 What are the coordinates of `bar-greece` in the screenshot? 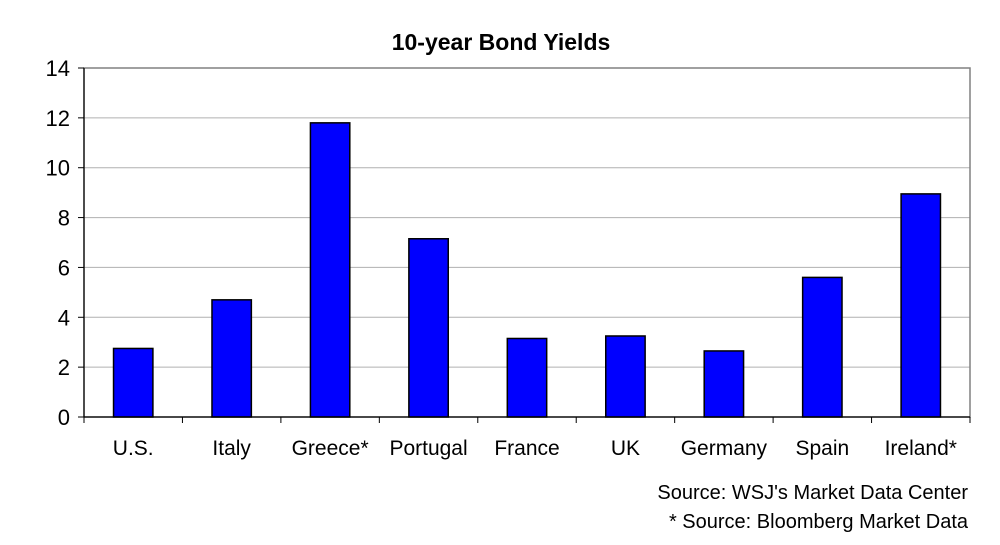 It's located at (330, 270).